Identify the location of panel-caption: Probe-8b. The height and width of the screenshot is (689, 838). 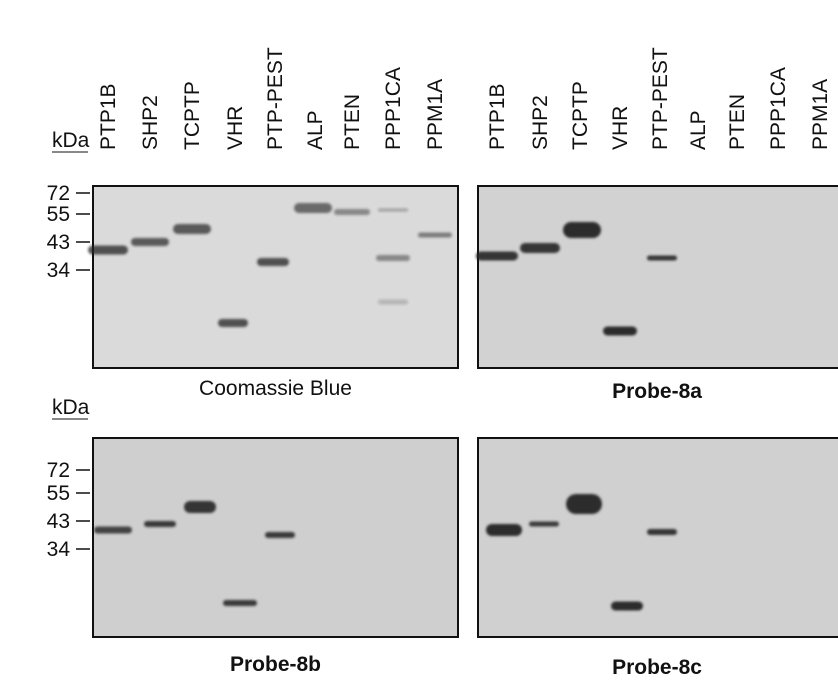
(275, 664).